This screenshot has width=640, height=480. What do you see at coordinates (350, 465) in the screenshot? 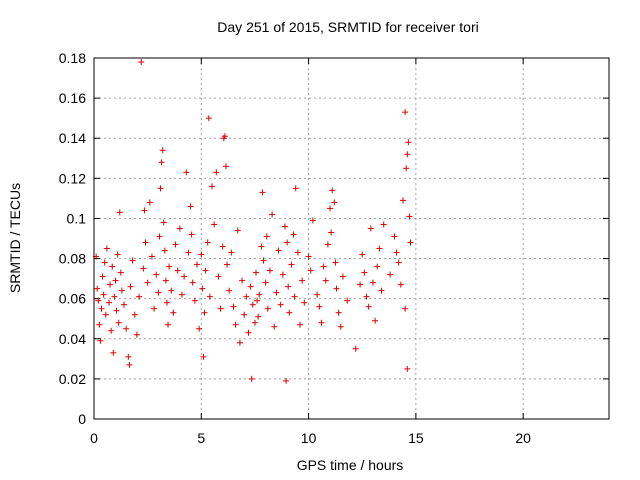
I see `x-axis-label: GPS time / hours` at bounding box center [350, 465].